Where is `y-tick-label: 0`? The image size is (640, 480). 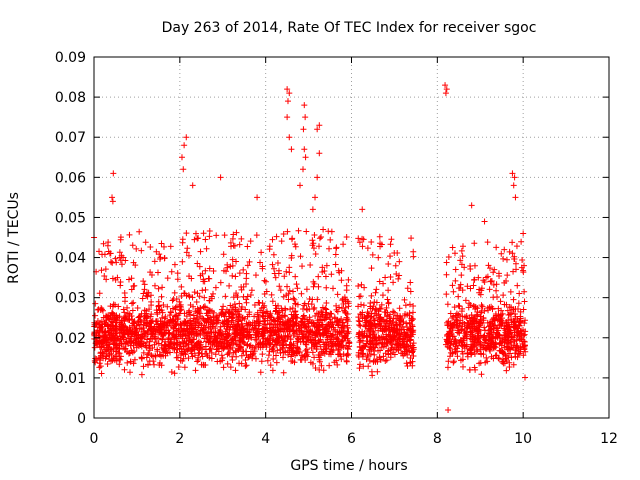
y-tick-label: 0 is located at coordinates (81, 419).